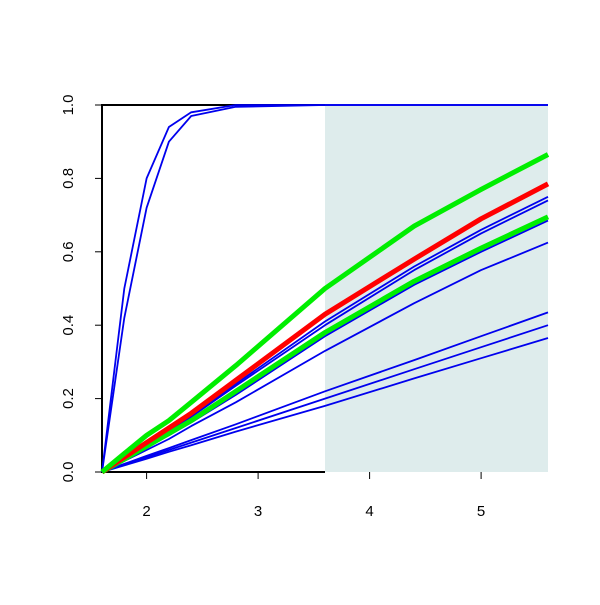 This screenshot has height=605, width=600. What do you see at coordinates (258, 511) in the screenshot?
I see `x-tick-label: 3` at bounding box center [258, 511].